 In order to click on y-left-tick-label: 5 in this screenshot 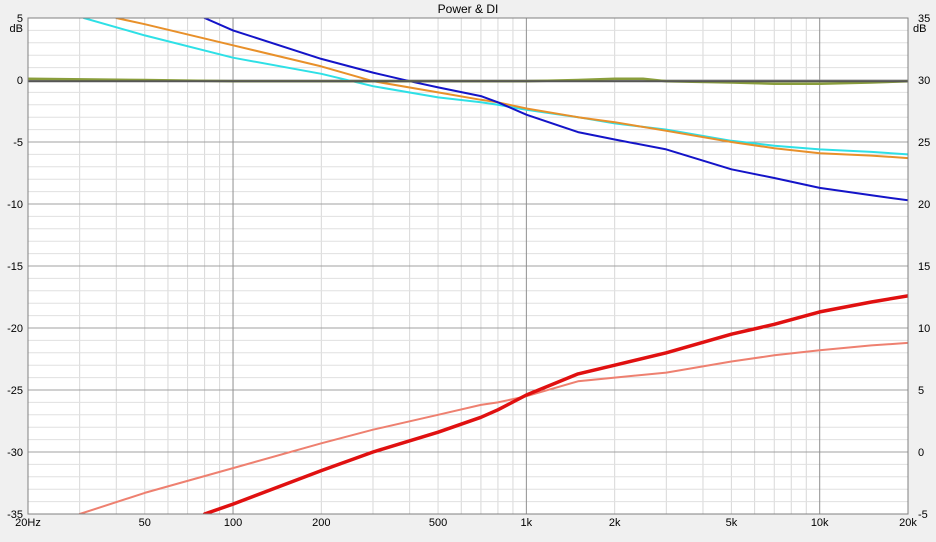, I will do `click(20, 19)`.